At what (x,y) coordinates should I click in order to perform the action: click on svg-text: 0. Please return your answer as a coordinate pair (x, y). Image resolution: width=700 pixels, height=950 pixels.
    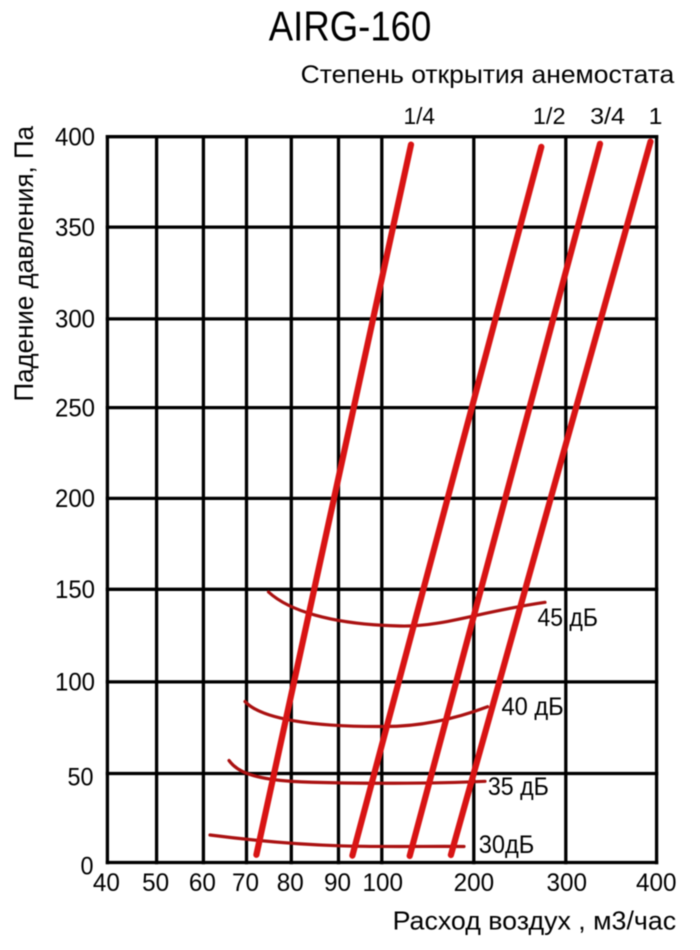
    Looking at the image, I should click on (87, 867).